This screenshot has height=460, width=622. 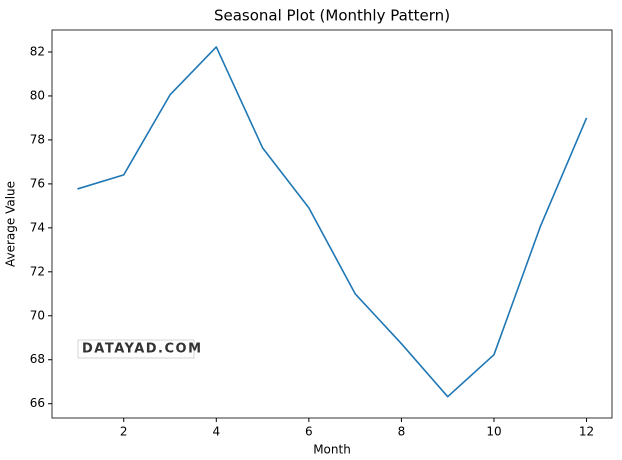 What do you see at coordinates (493, 432) in the screenshot?
I see `x-tick-label: 10` at bounding box center [493, 432].